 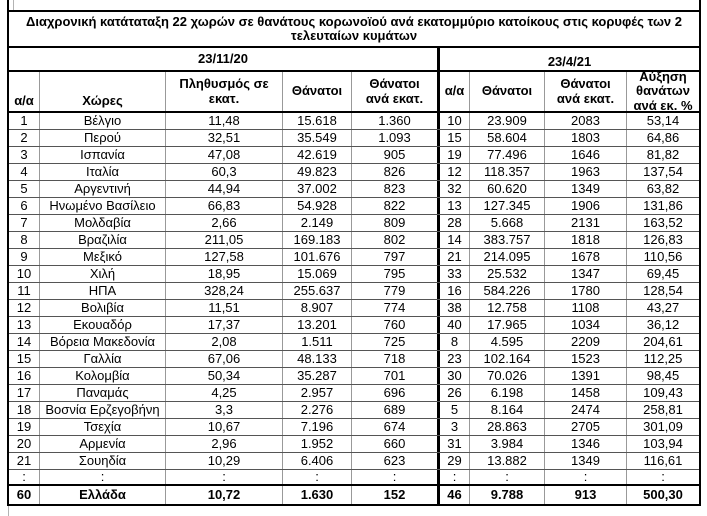 I want to click on cell-rank-left: 60, so click(x=24, y=495).